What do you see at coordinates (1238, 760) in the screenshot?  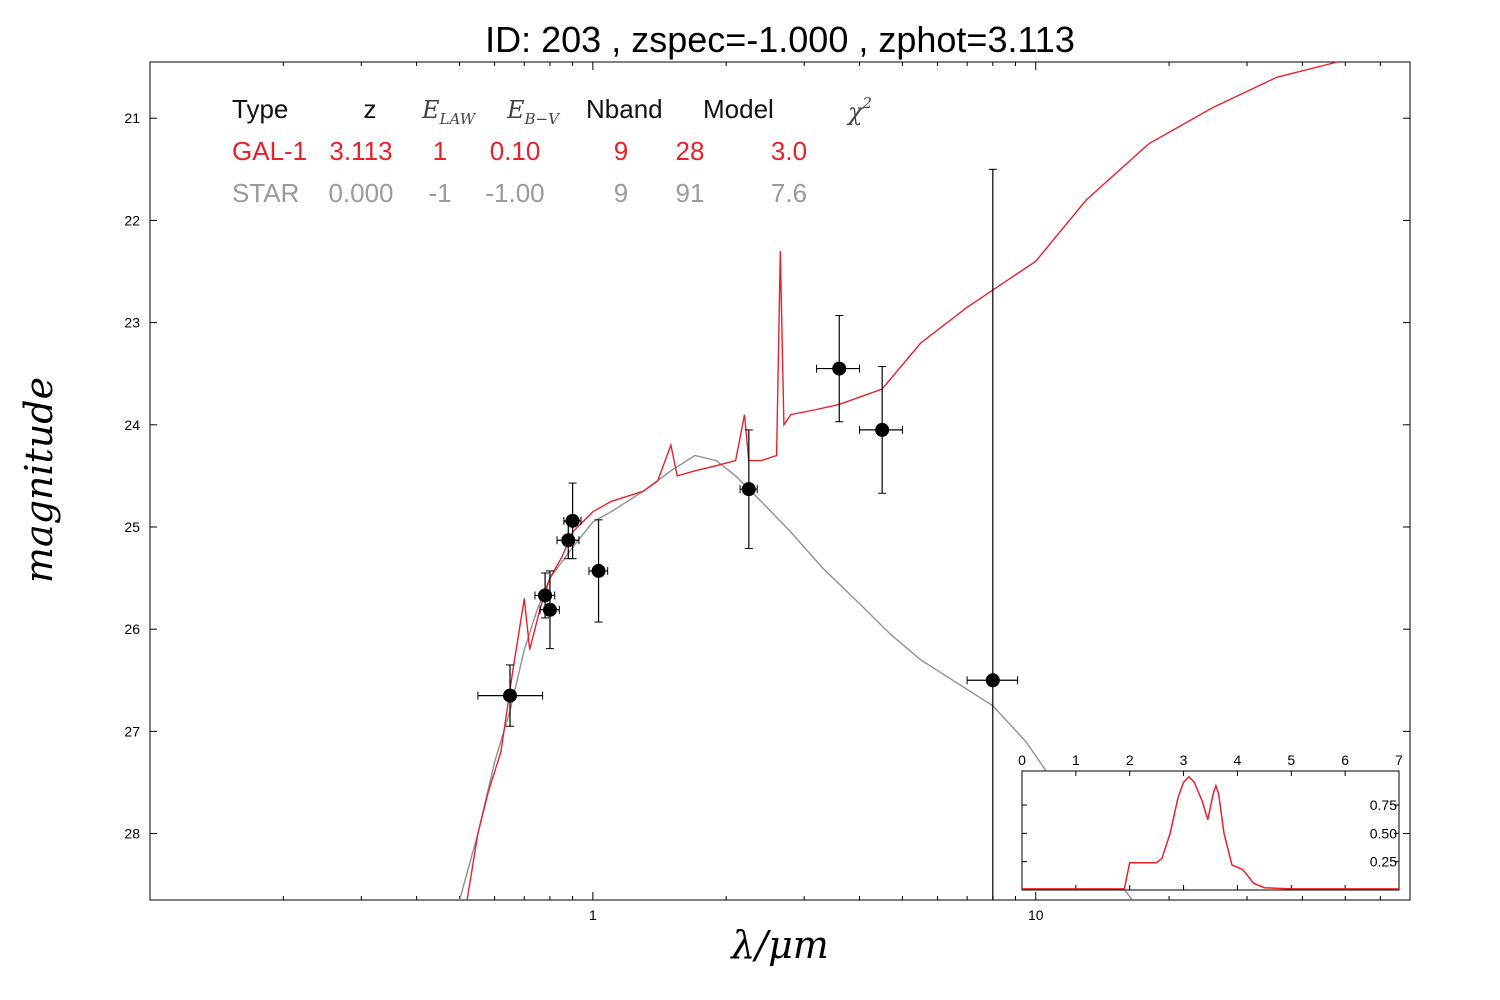 I see `inset-x-tick-label: 4` at bounding box center [1238, 760].